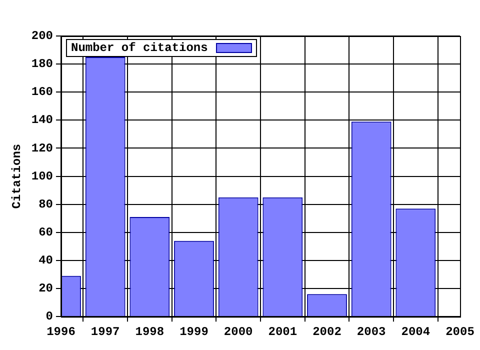 This screenshot has width=480, height=350. I want to click on y-tick-label: 180, so click(42, 64).